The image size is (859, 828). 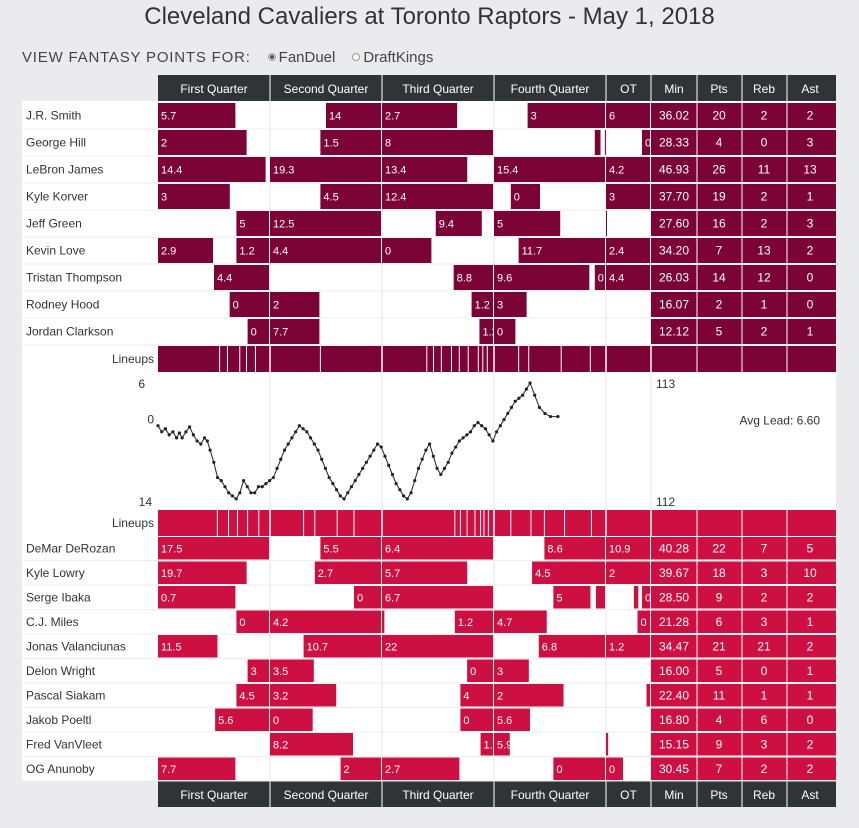 What do you see at coordinates (500, 225) in the screenshot?
I see `away-stint-fp: 5` at bounding box center [500, 225].